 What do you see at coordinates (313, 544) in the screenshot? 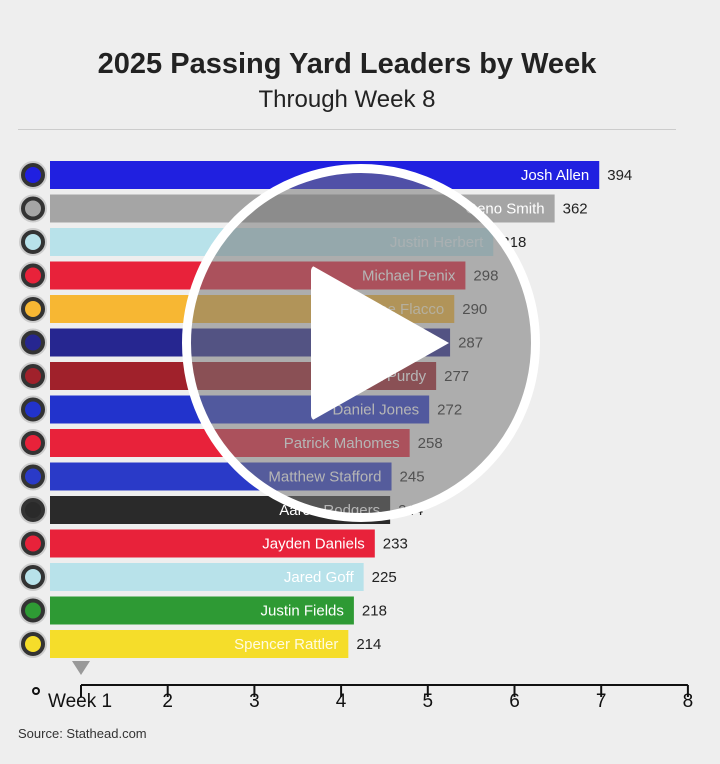
I see `bar-label: Jayden Daniels` at bounding box center [313, 544].